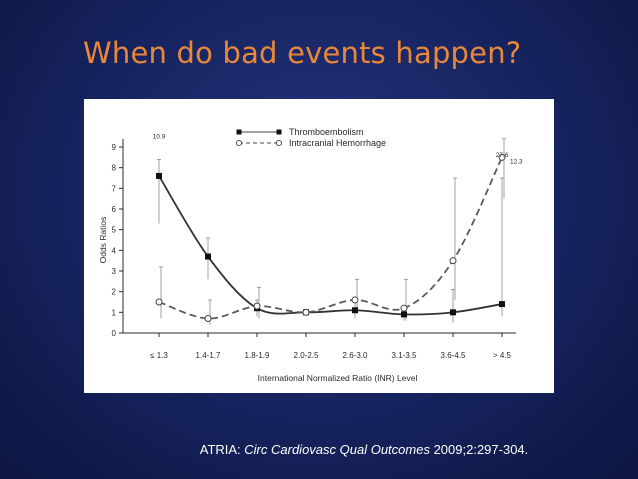  Describe the element at coordinates (355, 355) in the screenshot. I see `x-tick-label: 2.6-3.0` at that location.